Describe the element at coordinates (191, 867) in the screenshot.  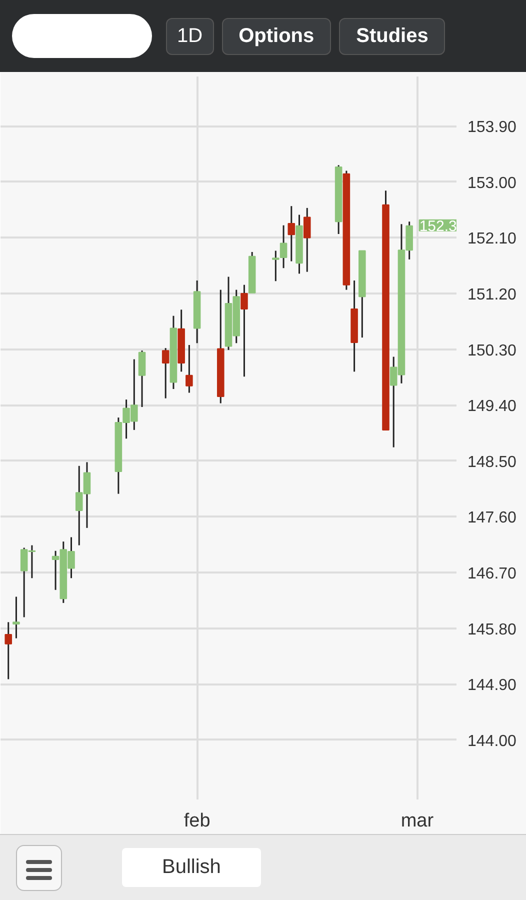
I see `text: Bullish` at that location.